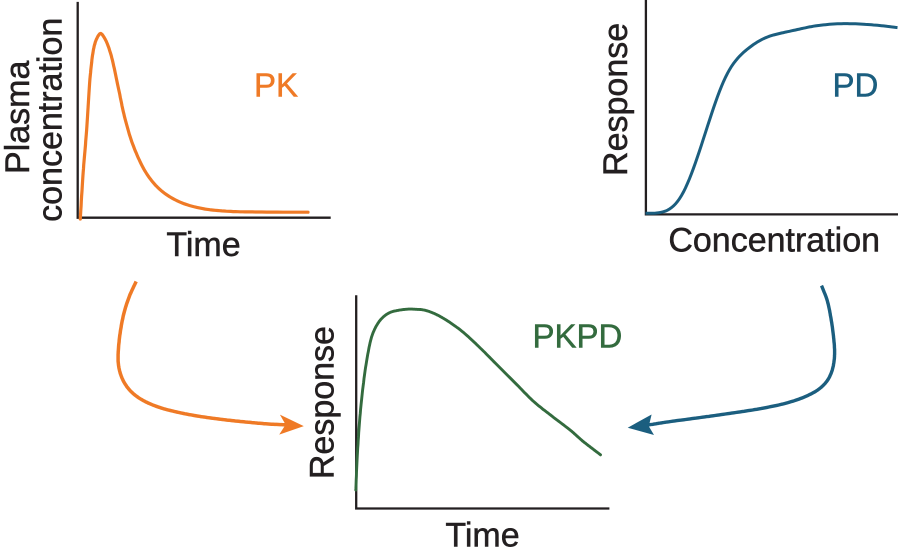 This screenshot has height=557, width=898. What do you see at coordinates (855, 85) in the screenshot?
I see `svg-text: PD` at bounding box center [855, 85].